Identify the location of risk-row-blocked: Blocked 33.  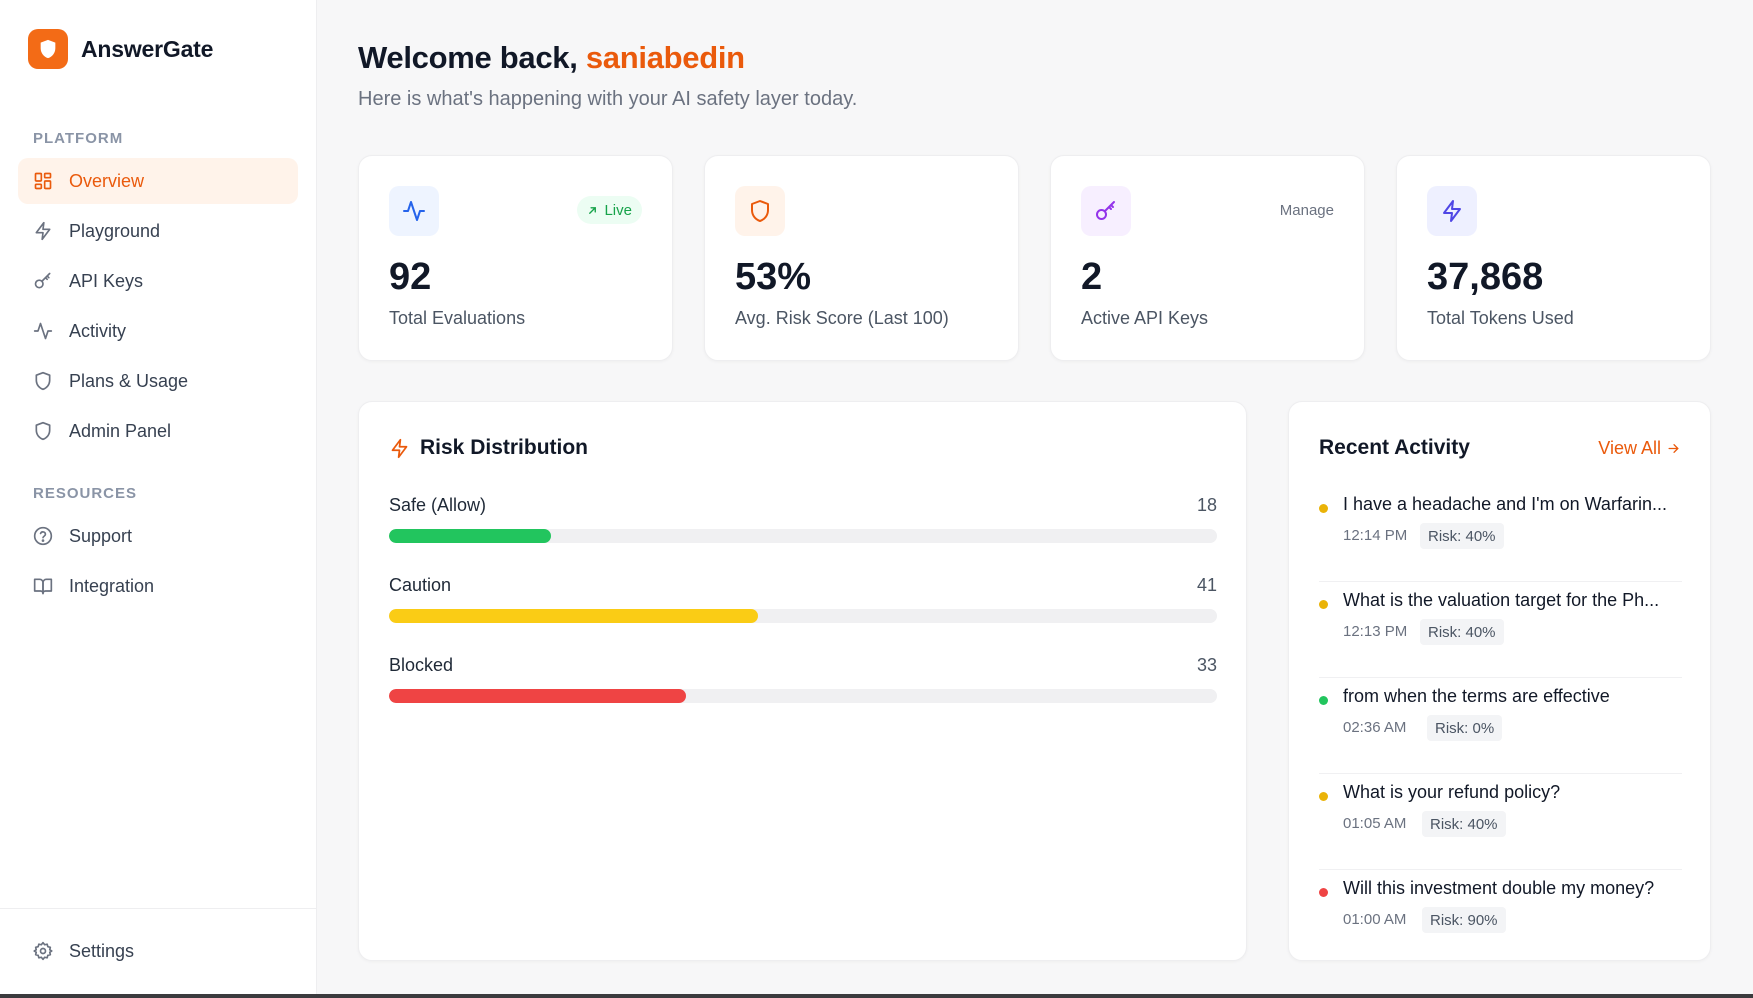
(803, 680).